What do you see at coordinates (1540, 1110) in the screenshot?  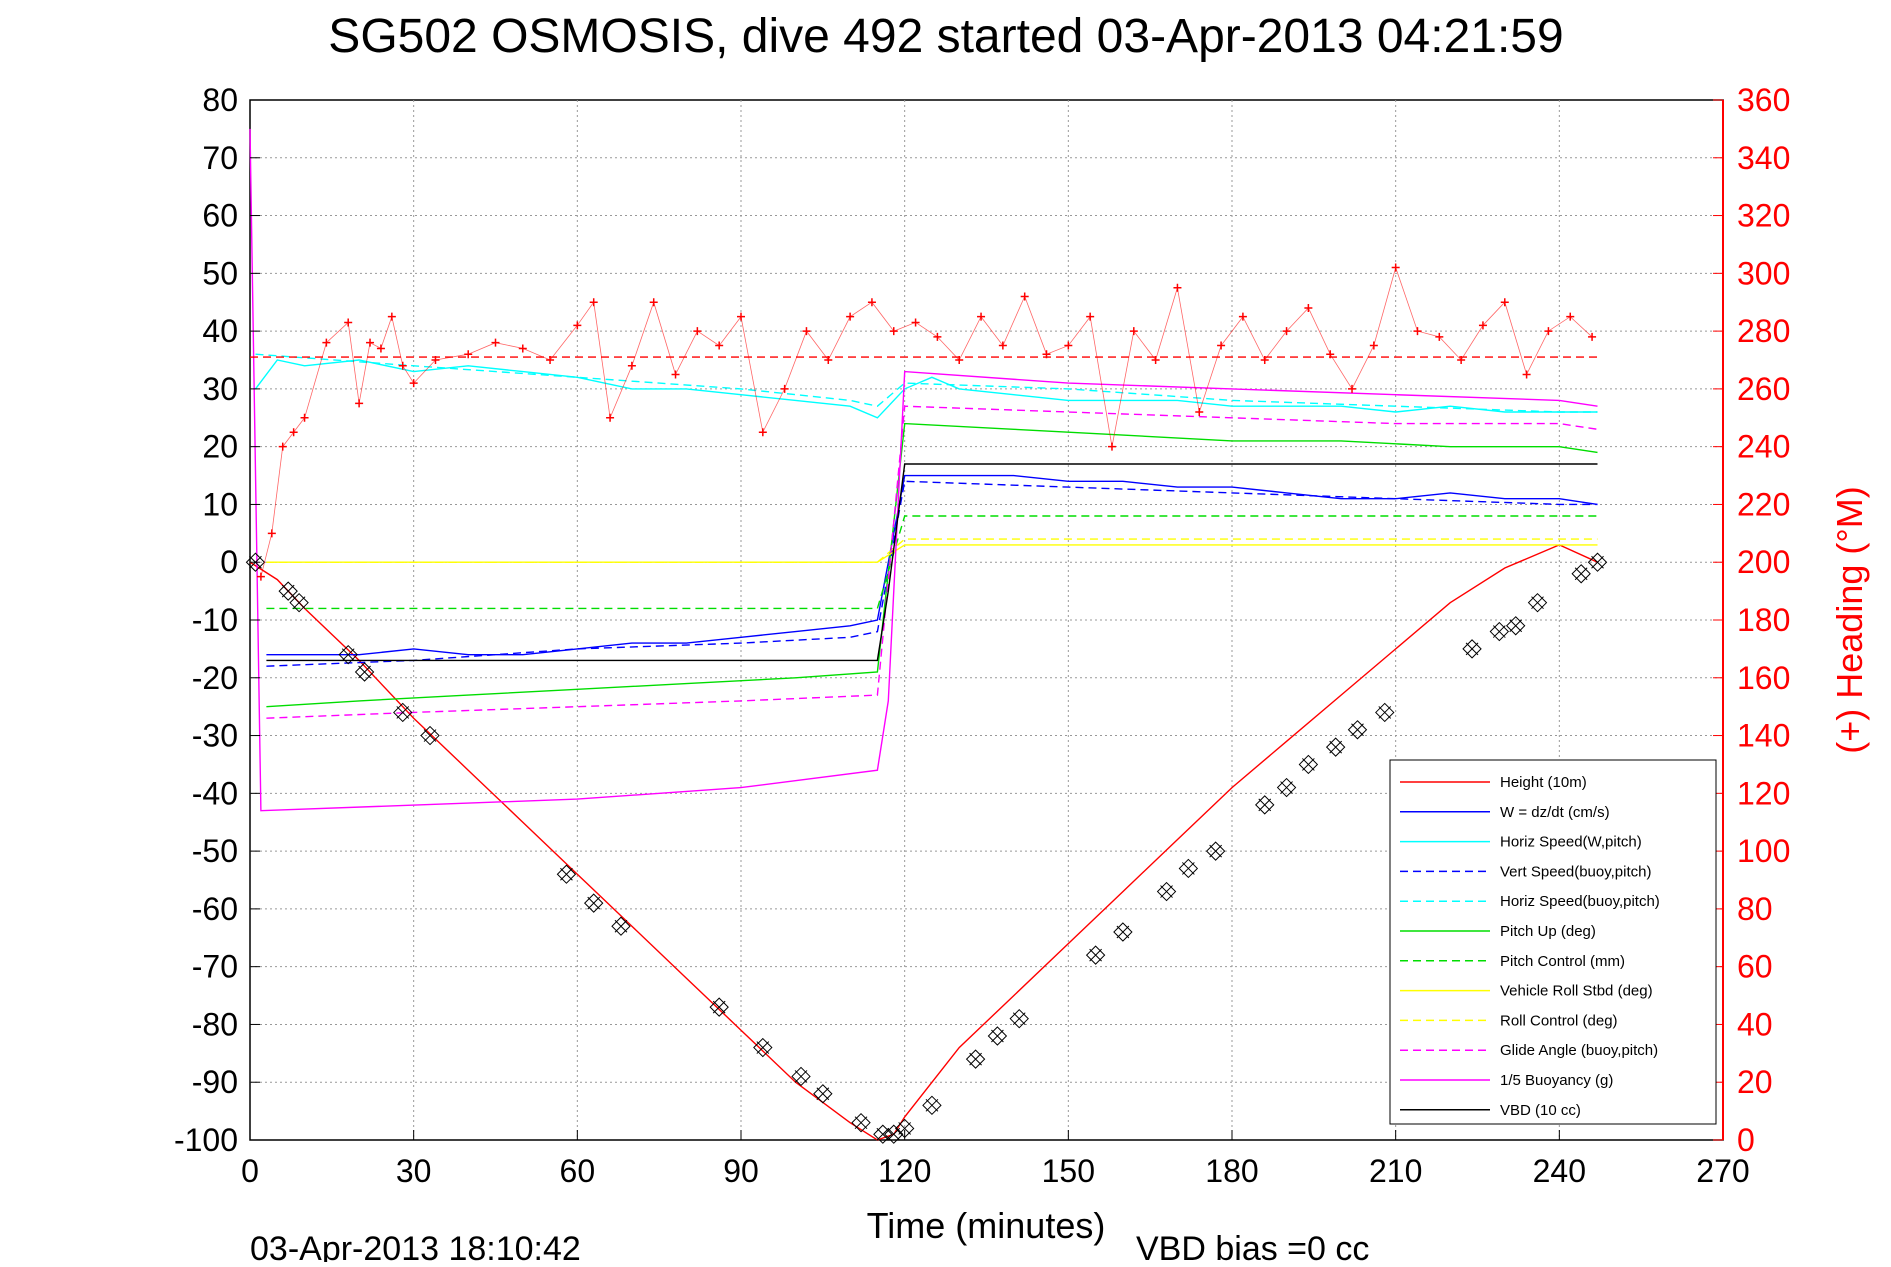 I see `legend-label: VBD (10 cc)` at bounding box center [1540, 1110].